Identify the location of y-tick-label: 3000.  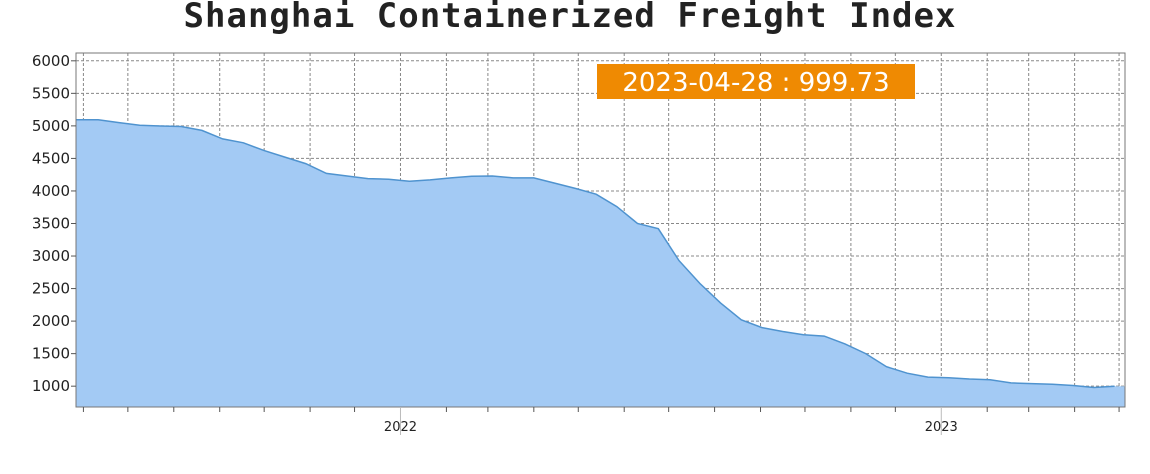
(51, 256).